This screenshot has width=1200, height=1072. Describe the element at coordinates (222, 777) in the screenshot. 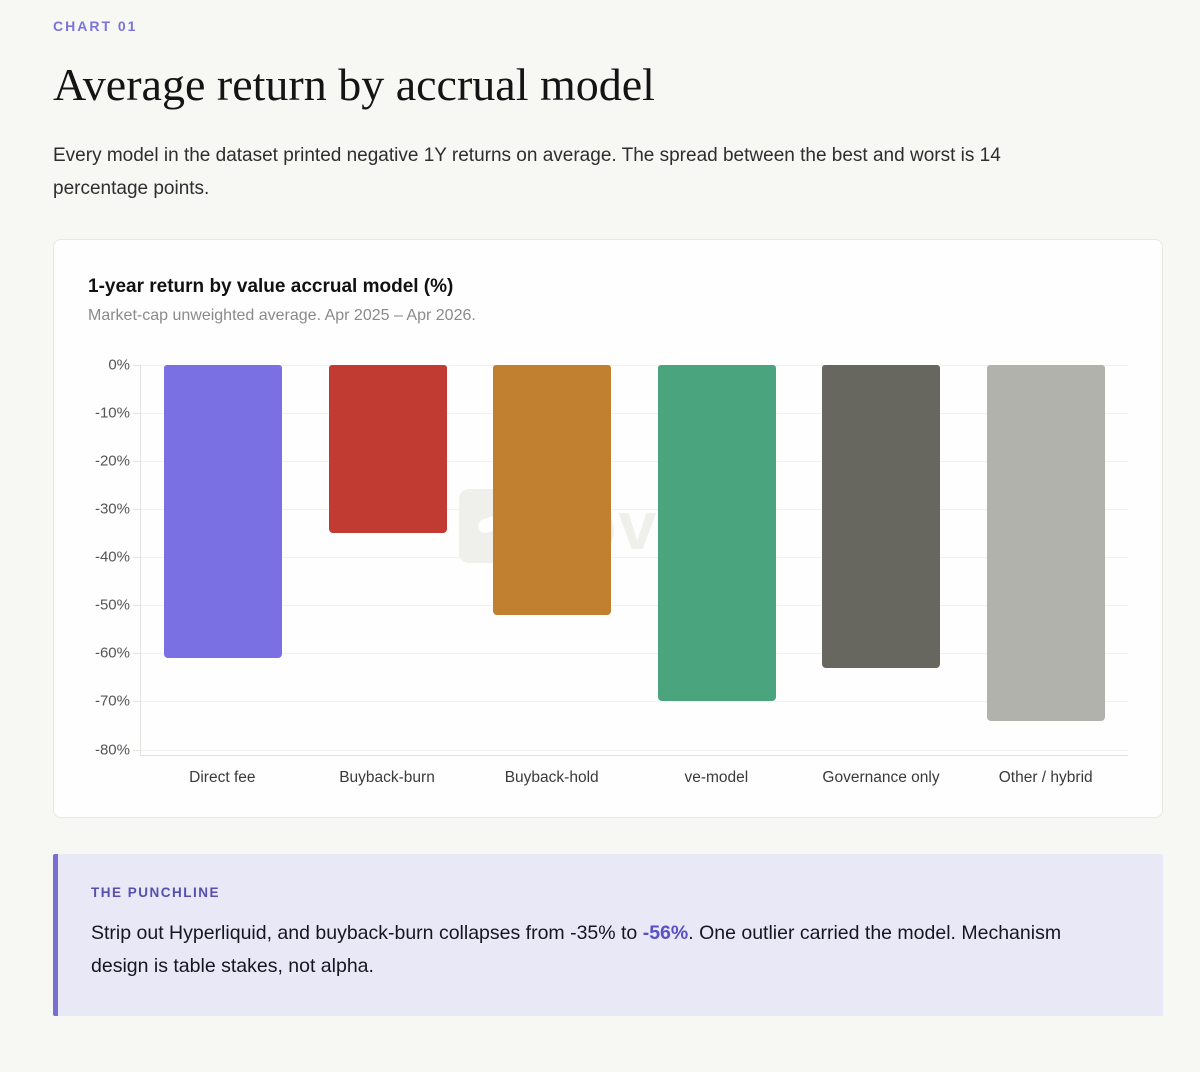

I see `x-axis-label: Direct fee` at that location.